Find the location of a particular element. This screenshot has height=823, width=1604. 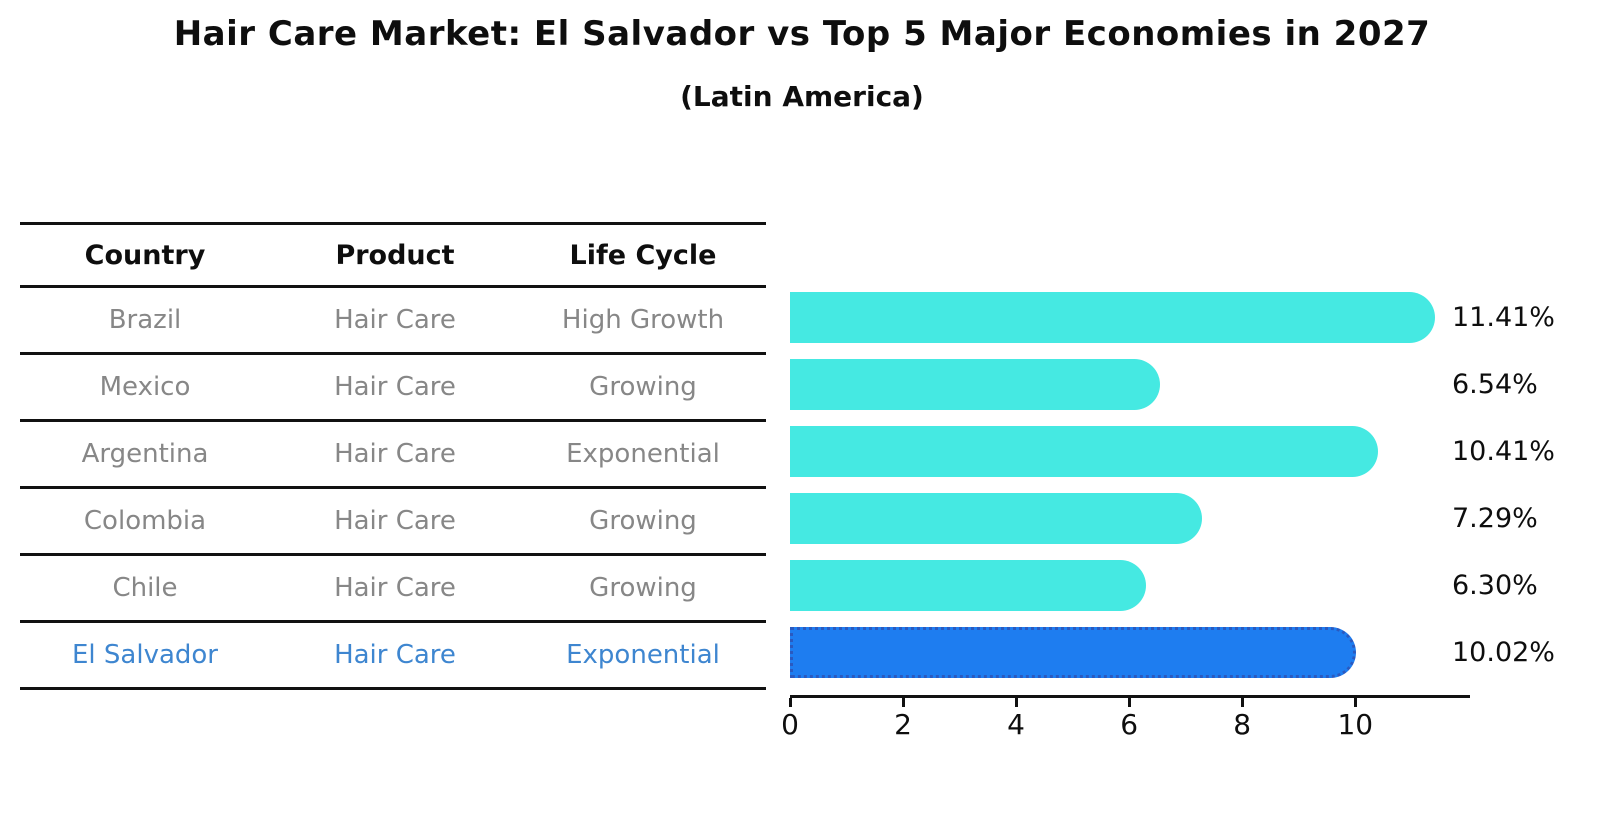

bar-row: 6.30% is located at coordinates (1197, 589).